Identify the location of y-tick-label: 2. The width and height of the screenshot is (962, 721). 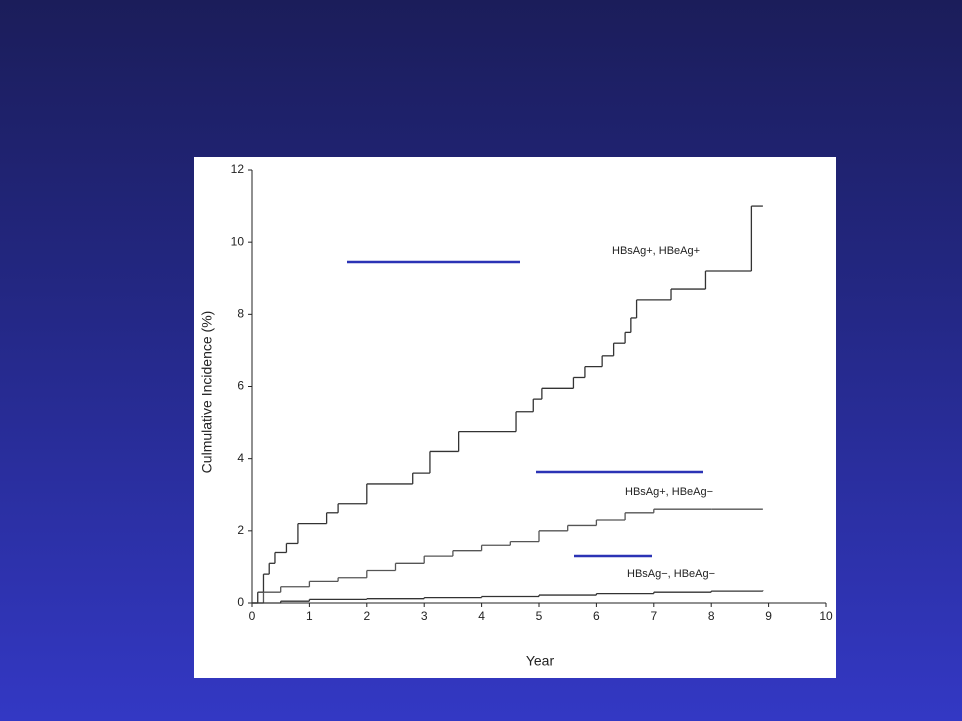
(240, 530).